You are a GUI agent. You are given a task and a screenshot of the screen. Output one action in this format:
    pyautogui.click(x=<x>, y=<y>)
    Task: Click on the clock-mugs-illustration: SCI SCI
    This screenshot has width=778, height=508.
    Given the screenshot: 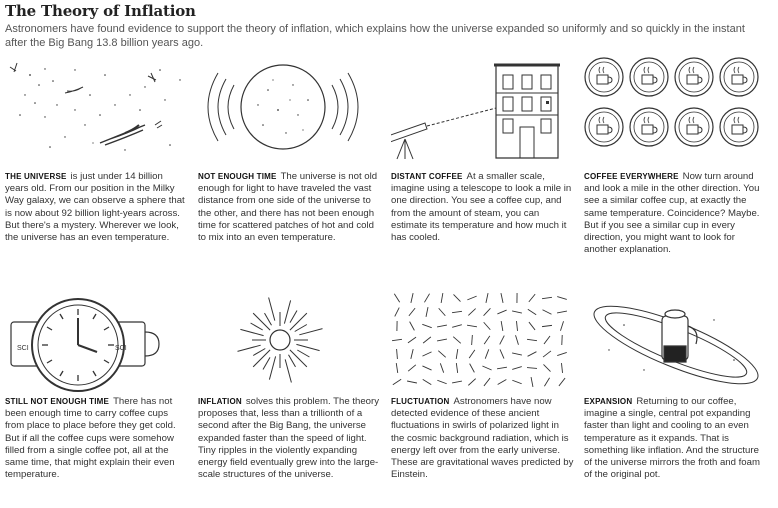 What is the action you would take?
    pyautogui.click(x=97, y=342)
    